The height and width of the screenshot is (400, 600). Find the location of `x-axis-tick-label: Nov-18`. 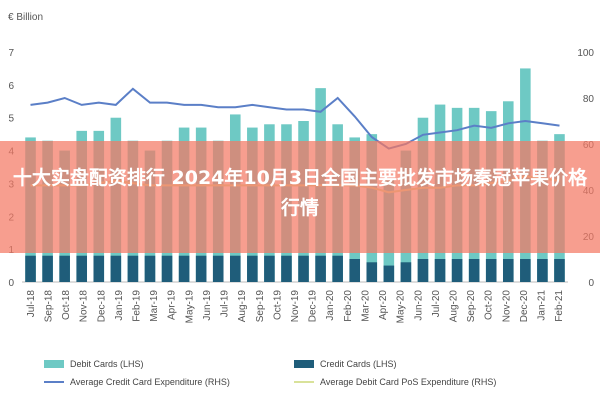

x-axis-tick-label: Nov-18 is located at coordinates (84, 306).